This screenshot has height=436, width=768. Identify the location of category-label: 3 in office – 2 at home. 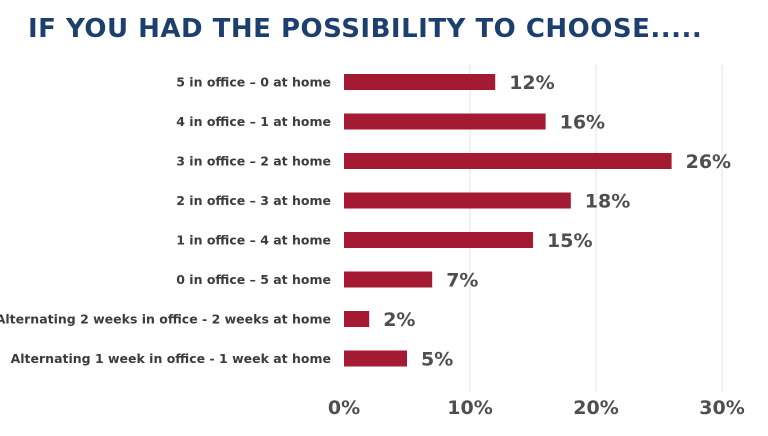
(253, 161).